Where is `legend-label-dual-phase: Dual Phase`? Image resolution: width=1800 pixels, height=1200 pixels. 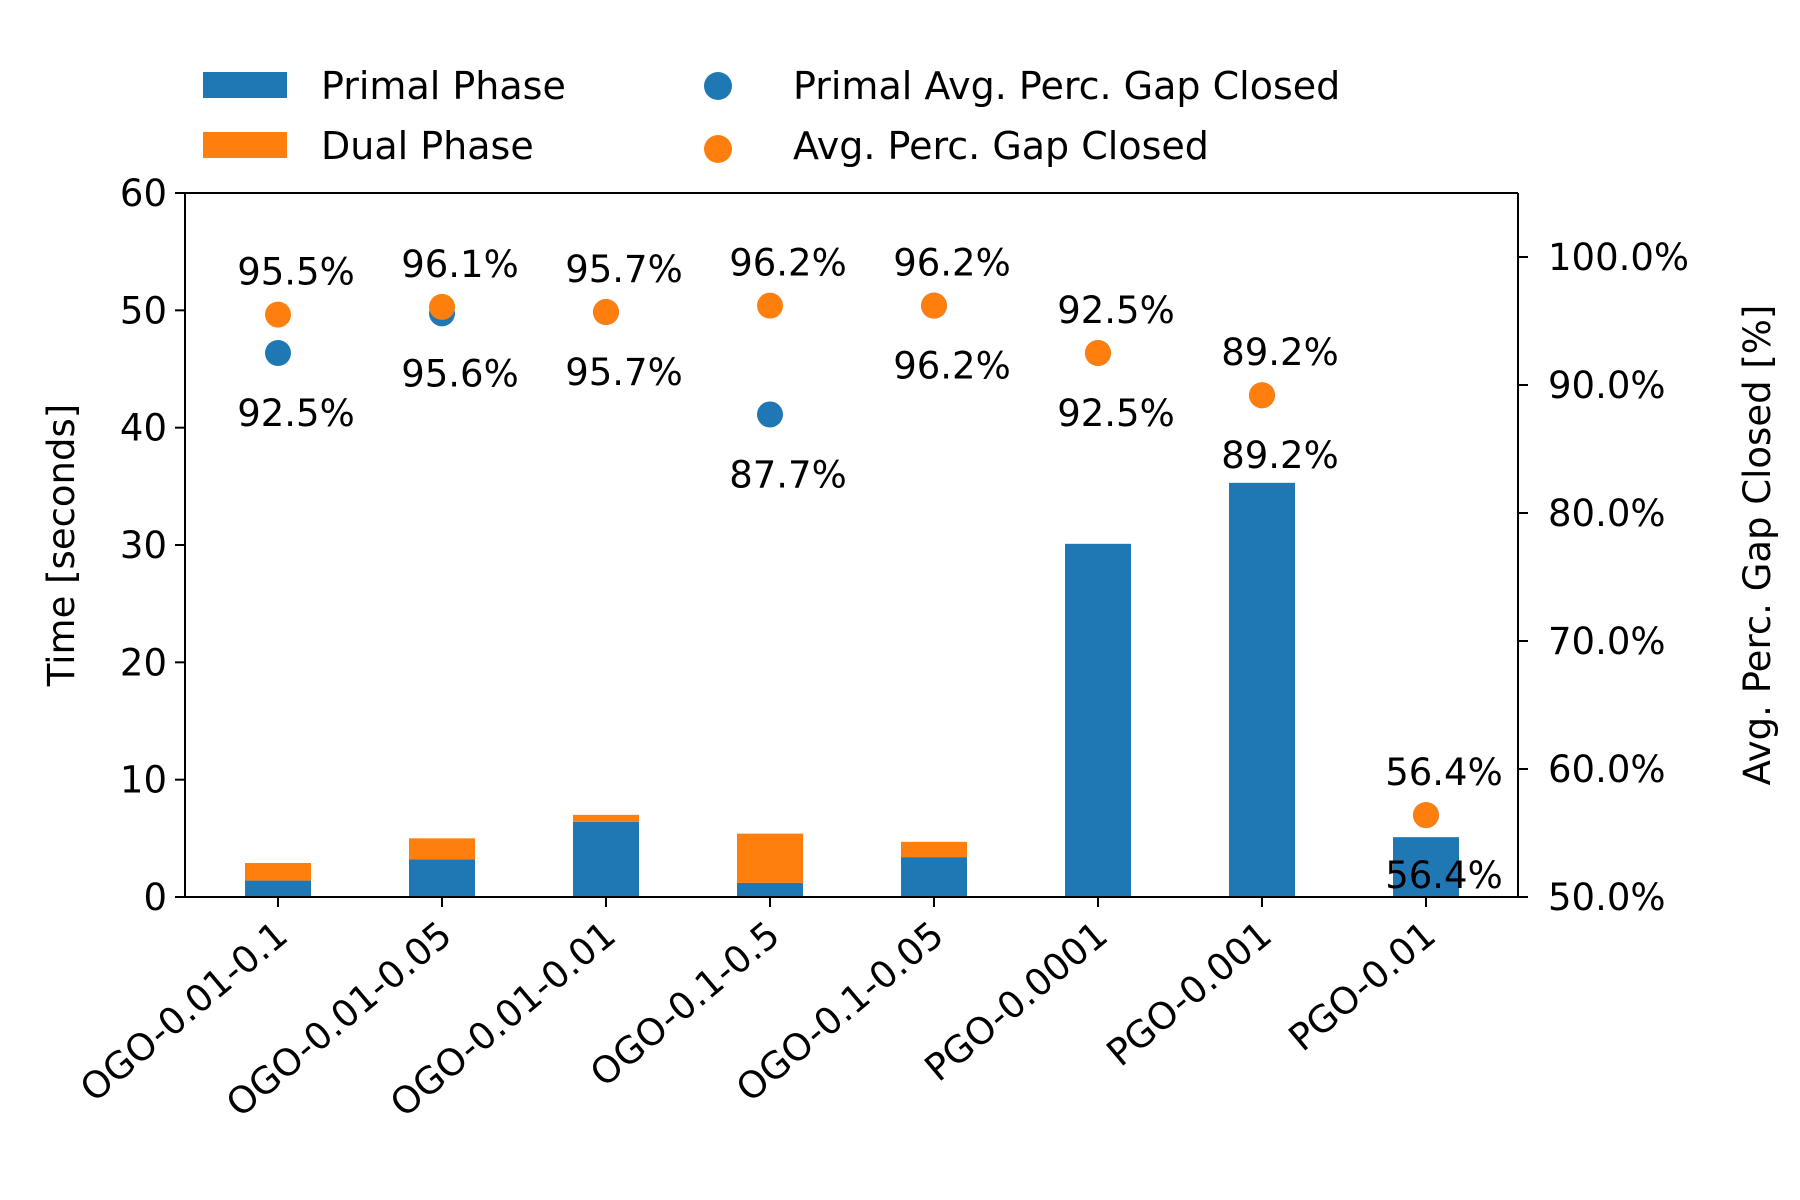 legend-label-dual-phase: Dual Phase is located at coordinates (427, 146).